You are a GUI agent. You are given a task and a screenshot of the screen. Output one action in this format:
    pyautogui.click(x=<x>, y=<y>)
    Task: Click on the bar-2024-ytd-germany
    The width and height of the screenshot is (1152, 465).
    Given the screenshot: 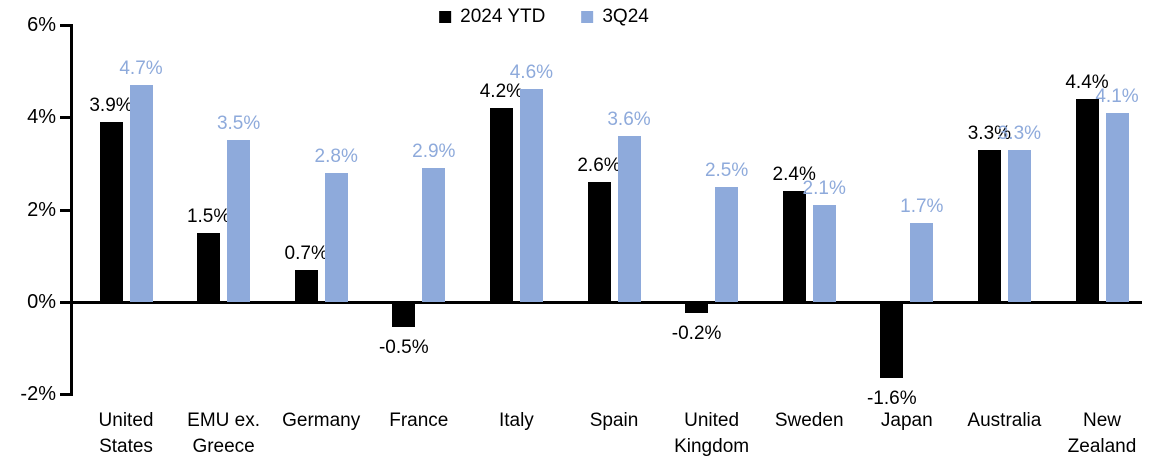 What is the action you would take?
    pyautogui.click(x=306, y=285)
    